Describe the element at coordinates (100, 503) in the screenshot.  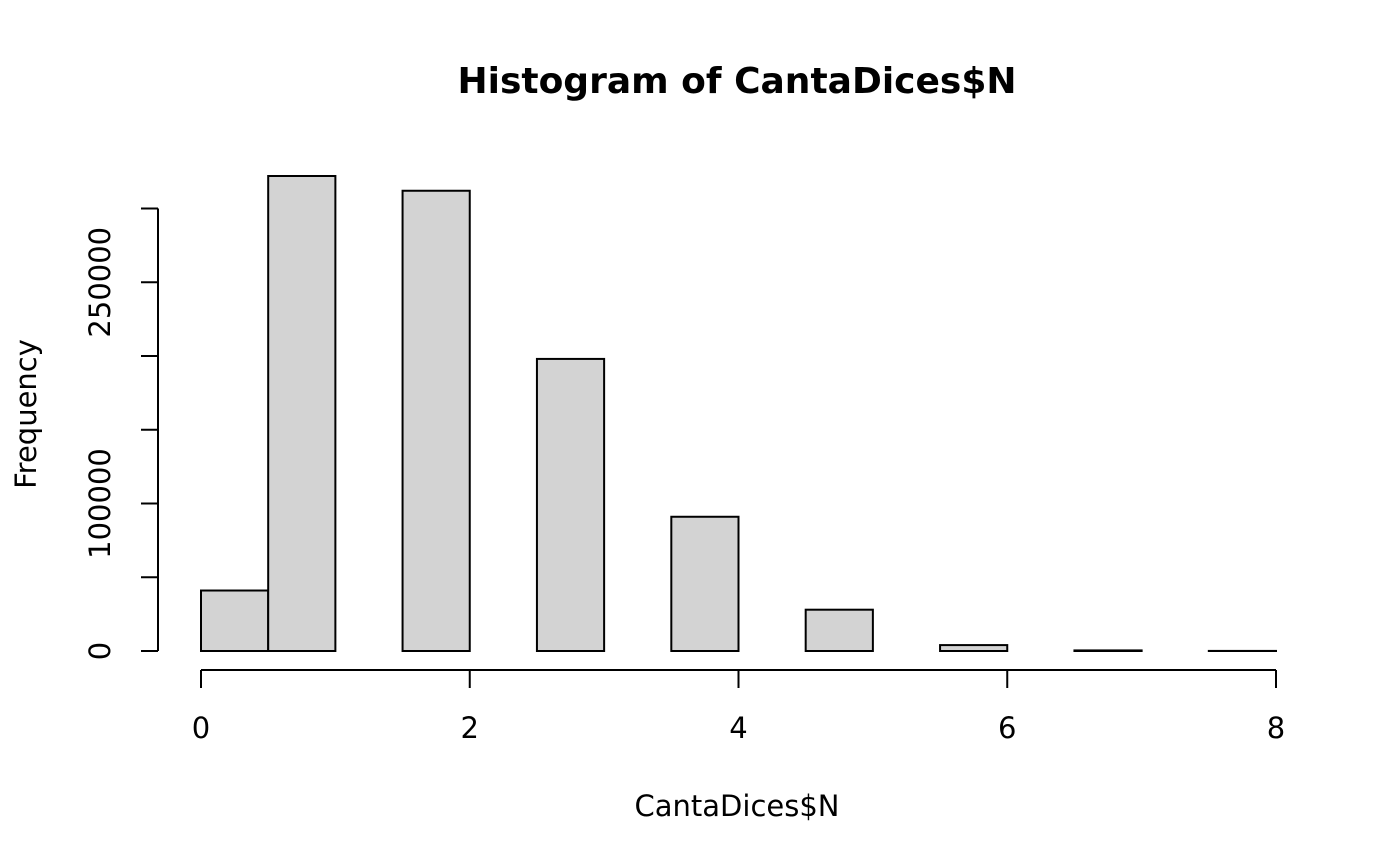
I see `y-tick-label: 100000` at that location.